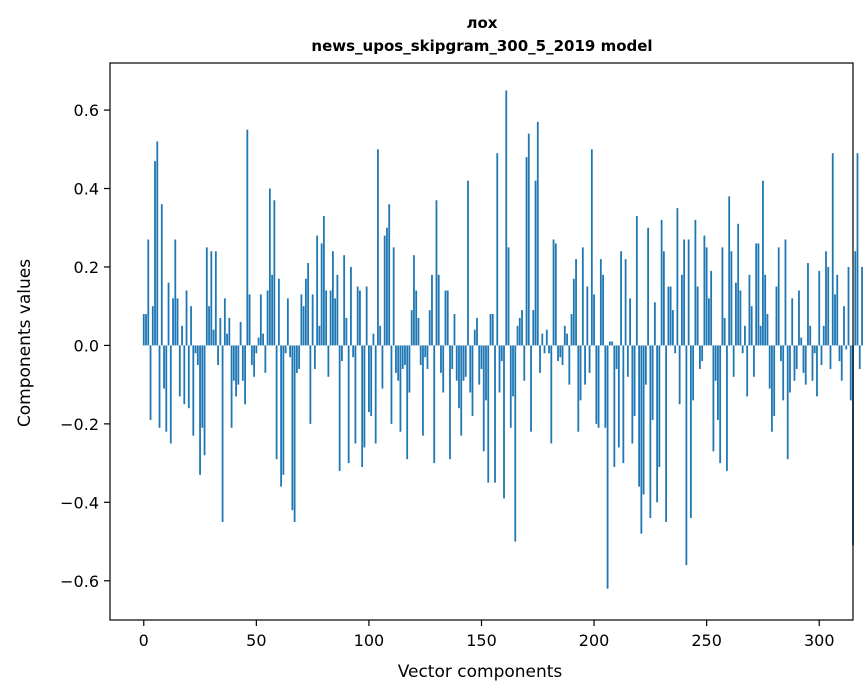 This screenshot has height=696, width=867. I want to click on y-tick-label: −0.6, so click(79, 581).